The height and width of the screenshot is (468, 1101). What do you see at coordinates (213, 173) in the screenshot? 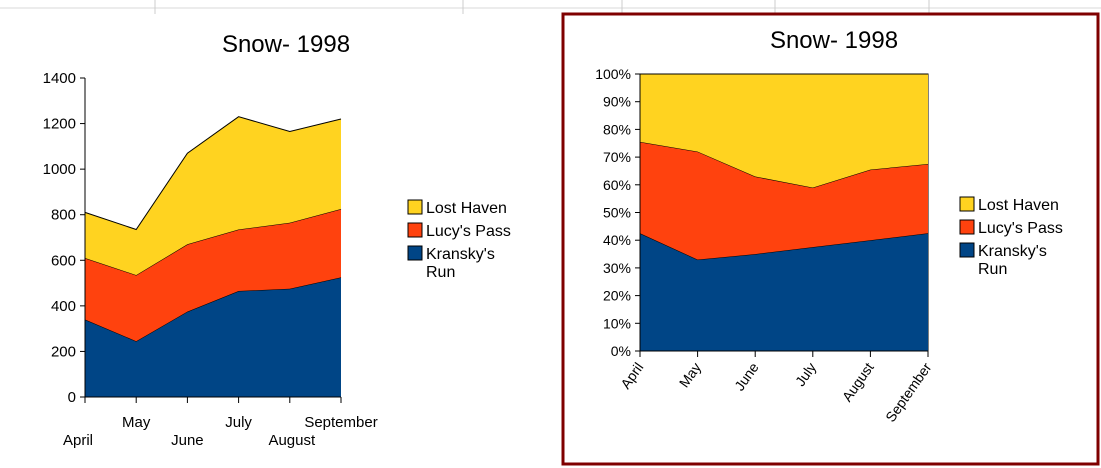
I see `area-series-edge` at bounding box center [213, 173].